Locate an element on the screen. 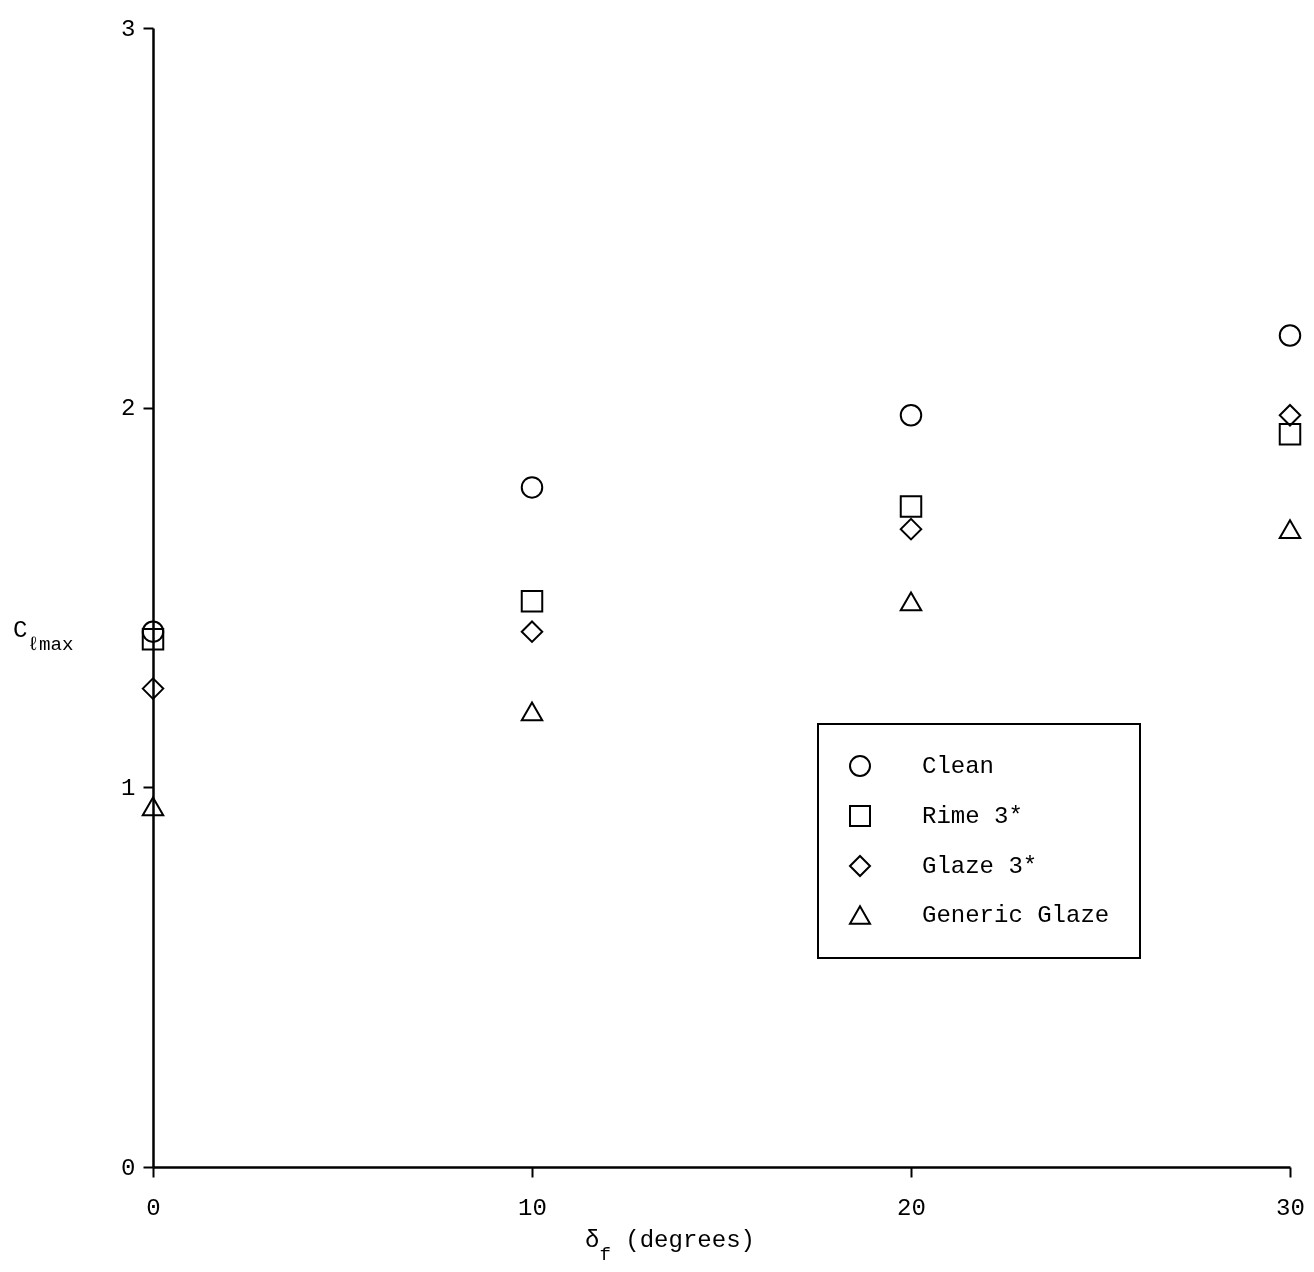  y-tick-label: 1 is located at coordinates (128, 788).